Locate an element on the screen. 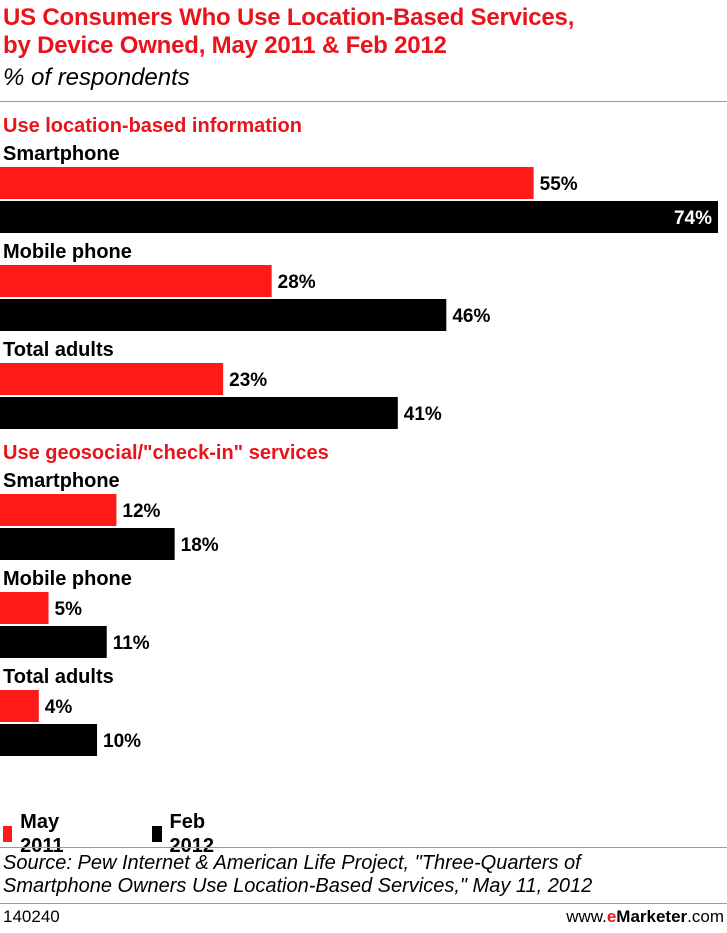  data-label-may-2011-total-adults-1: 23% is located at coordinates (248, 380).